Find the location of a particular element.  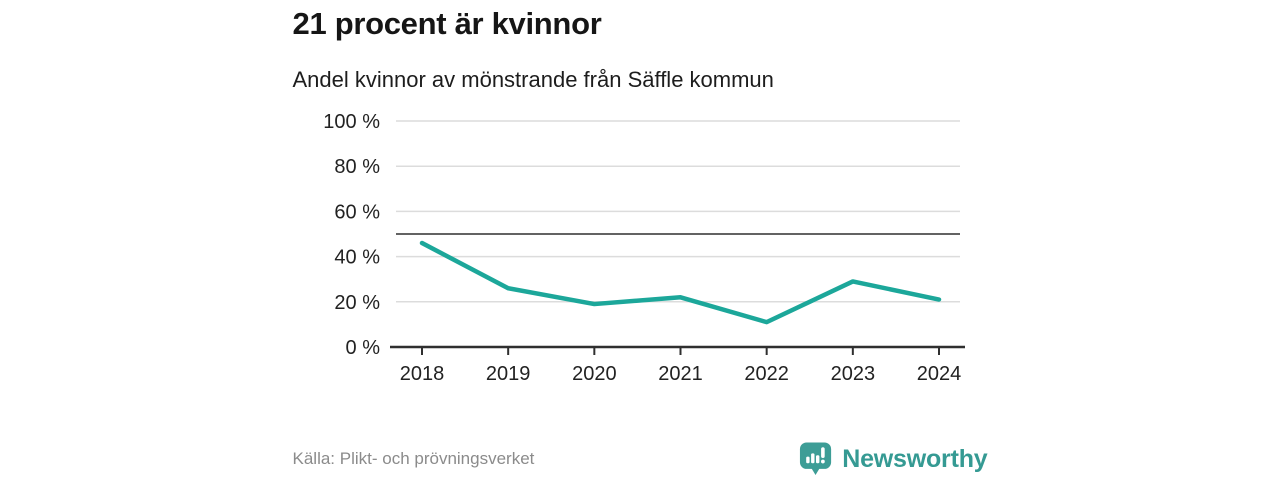

y-tick-label: 60 % is located at coordinates (357, 212).